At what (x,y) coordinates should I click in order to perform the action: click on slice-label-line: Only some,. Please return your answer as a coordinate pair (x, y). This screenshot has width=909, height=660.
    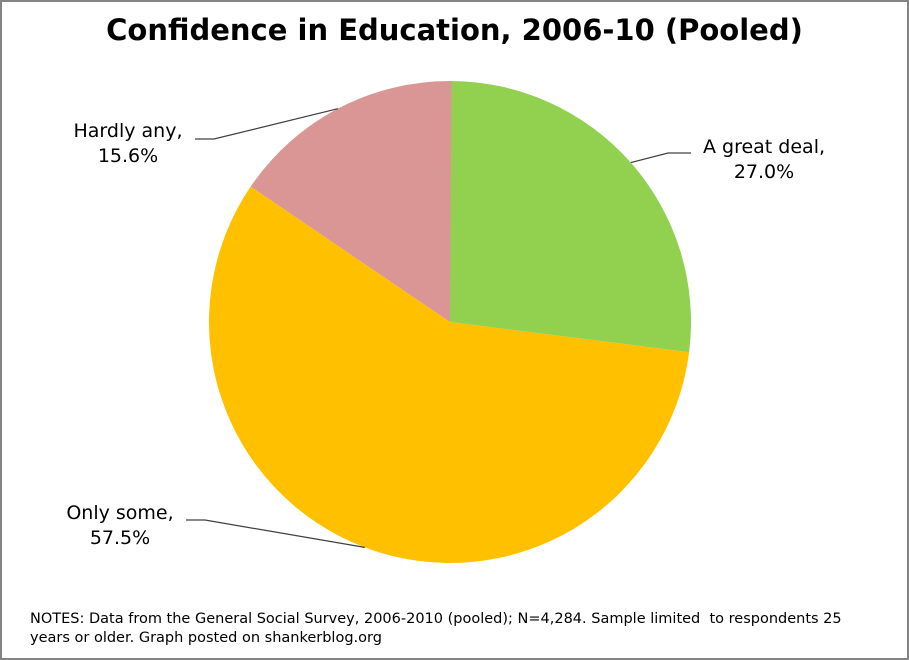
    Looking at the image, I should click on (120, 513).